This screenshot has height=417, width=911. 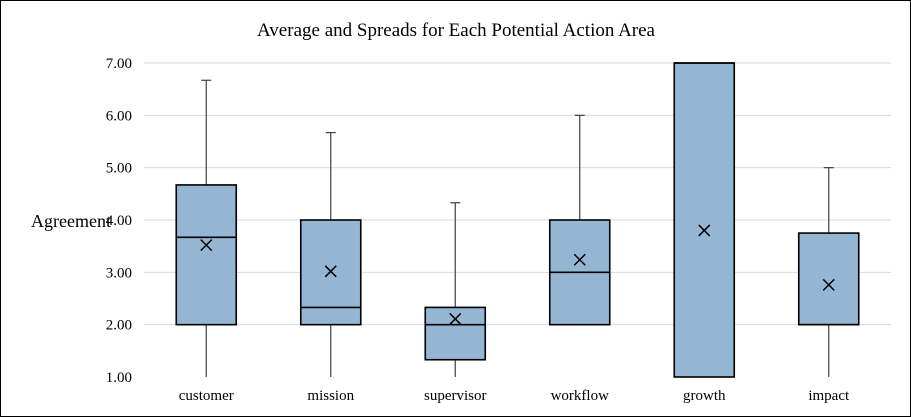 What do you see at coordinates (119, 169) in the screenshot?
I see `y-tick-label: 5.00` at bounding box center [119, 169].